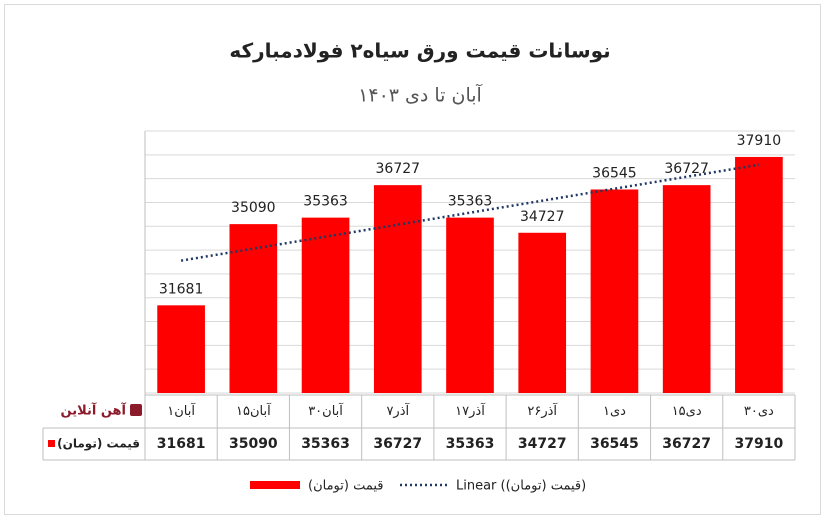 The image size is (837, 525). What do you see at coordinates (542, 444) in the screenshot?
I see `table-value: 34727` at bounding box center [542, 444].